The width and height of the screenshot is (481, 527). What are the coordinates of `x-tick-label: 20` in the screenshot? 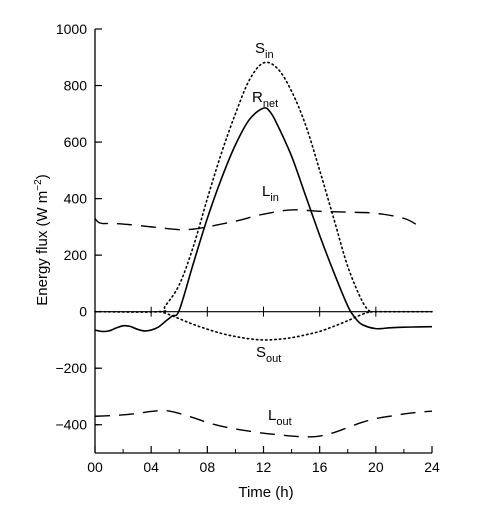 It's located at (376, 467).